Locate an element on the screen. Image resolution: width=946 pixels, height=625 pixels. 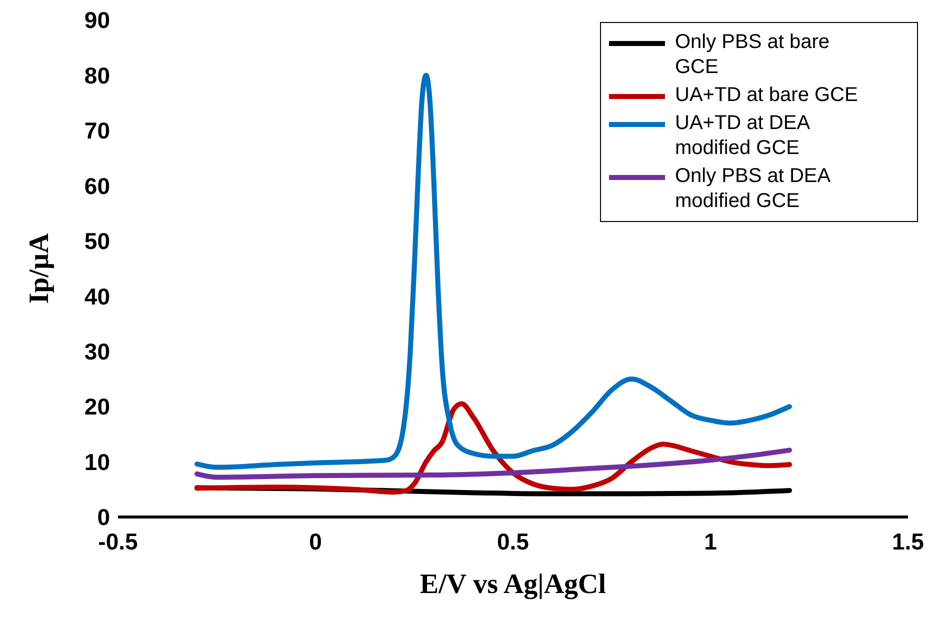
legend-label: Only PBS at bare GCE is located at coordinates (753, 55).